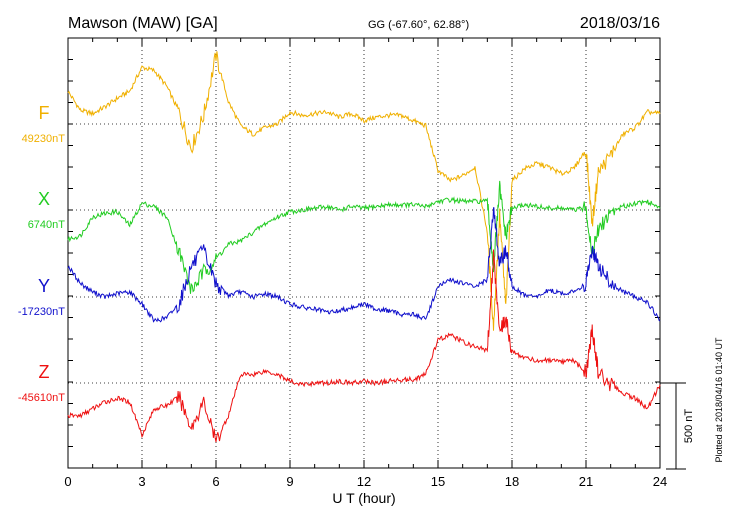 This screenshot has height=520, width=730. Describe the element at coordinates (289, 481) in the screenshot. I see `x-tick-label: 9` at that location.